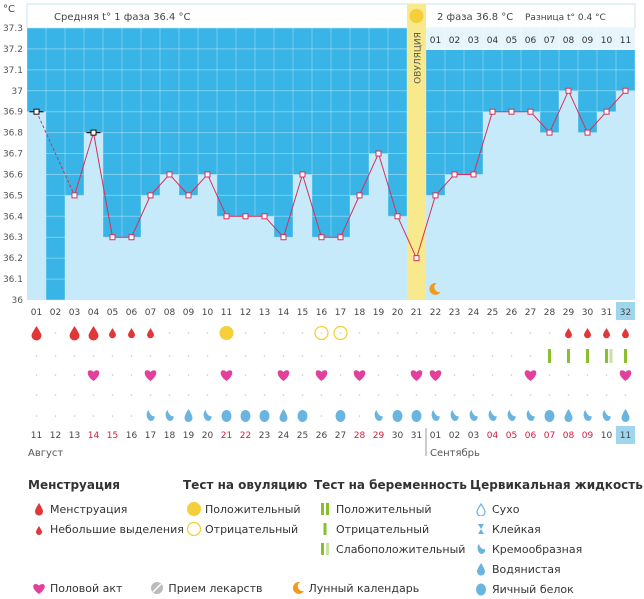  Describe the element at coordinates (568, 356) in the screenshot. I see `pregnancy-test-icon` at that location.